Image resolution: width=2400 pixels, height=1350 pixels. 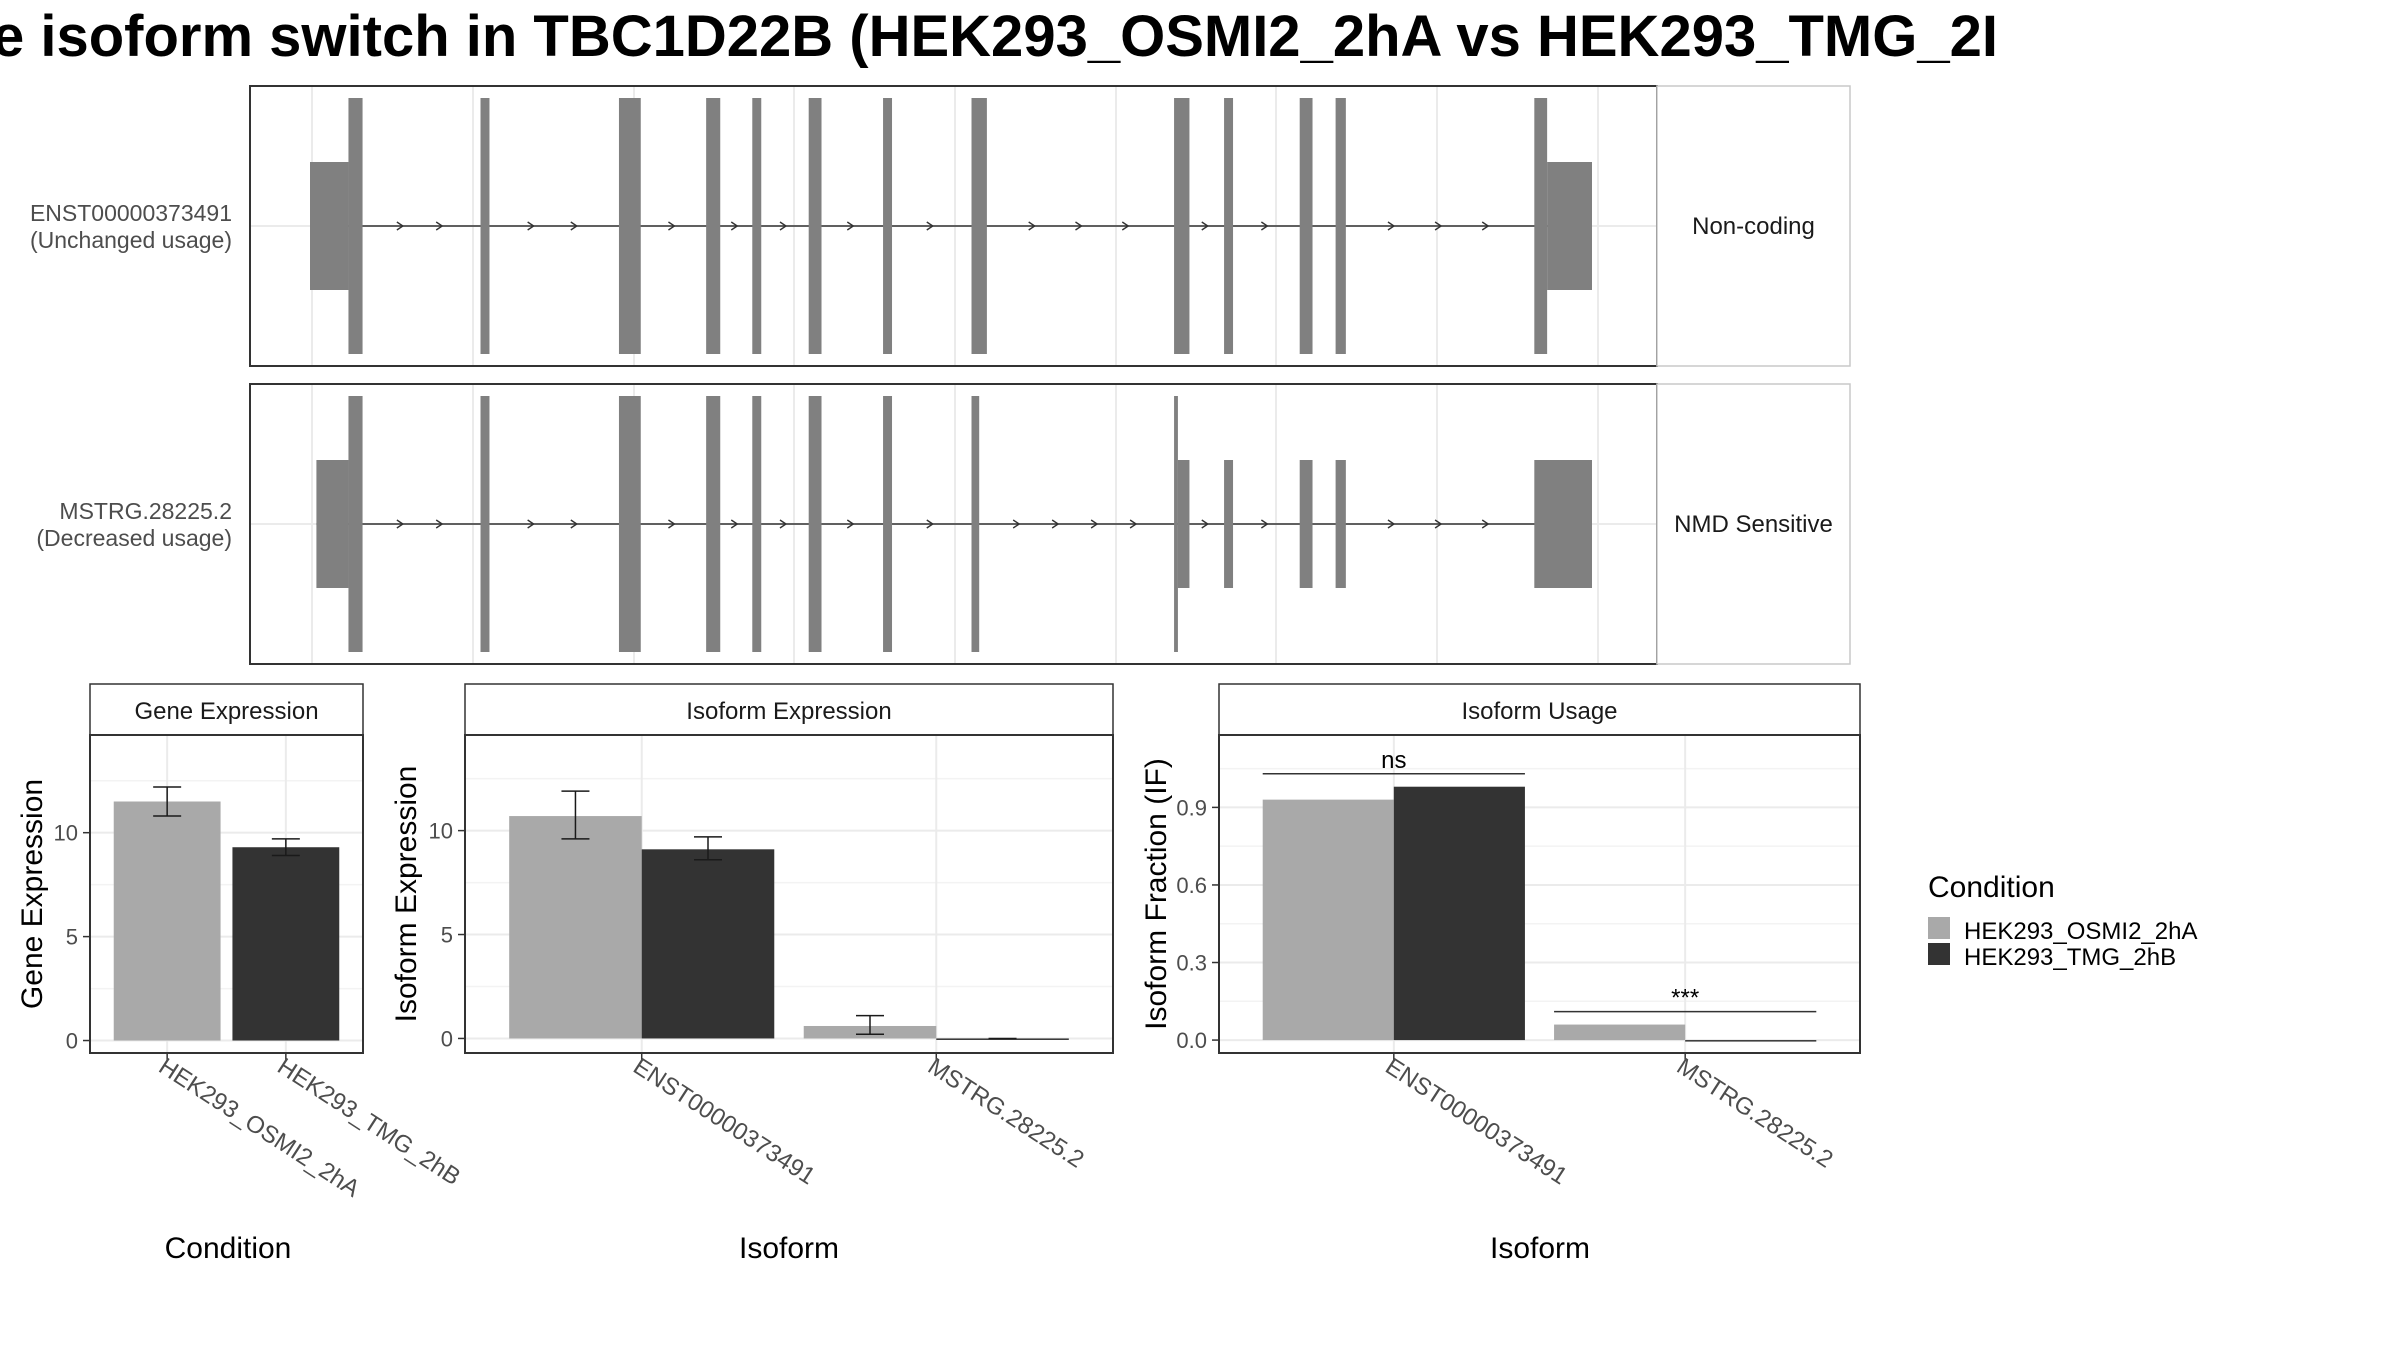 What do you see at coordinates (1191, 963) in the screenshot?
I see `y-tick-label: 0.3` at bounding box center [1191, 963].